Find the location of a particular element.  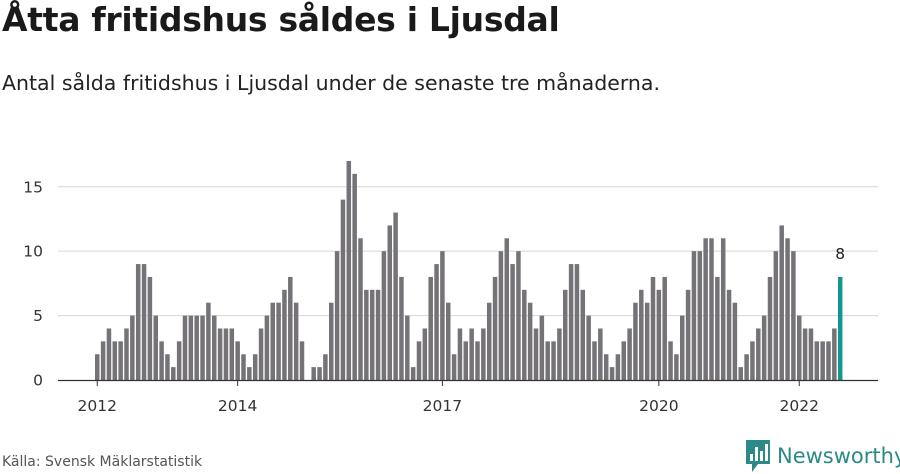

source-note: Källa: Svensk Mäklarstatistik is located at coordinates (102, 462).